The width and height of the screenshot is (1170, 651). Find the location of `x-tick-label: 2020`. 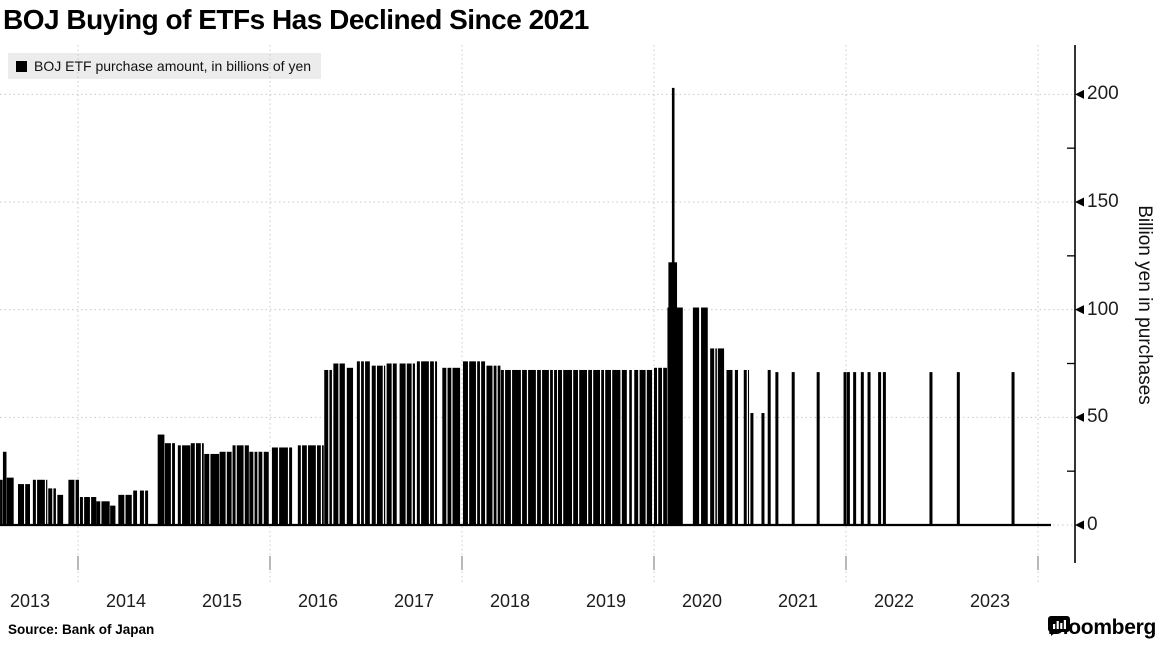

x-tick-label: 2020 is located at coordinates (702, 601).